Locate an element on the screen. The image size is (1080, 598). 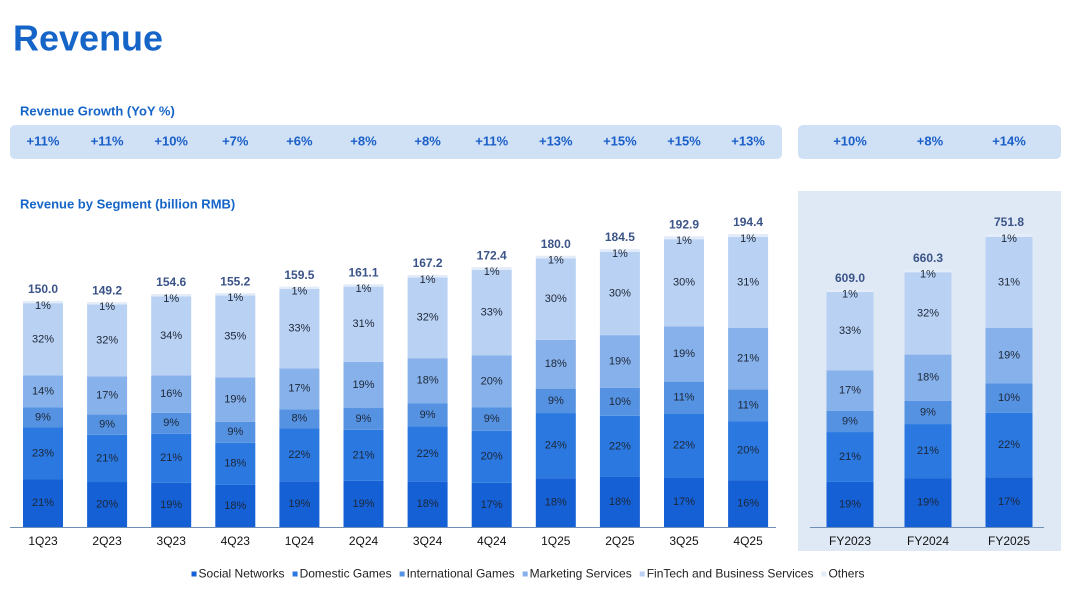
total-label: 609.0 is located at coordinates (850, 278).